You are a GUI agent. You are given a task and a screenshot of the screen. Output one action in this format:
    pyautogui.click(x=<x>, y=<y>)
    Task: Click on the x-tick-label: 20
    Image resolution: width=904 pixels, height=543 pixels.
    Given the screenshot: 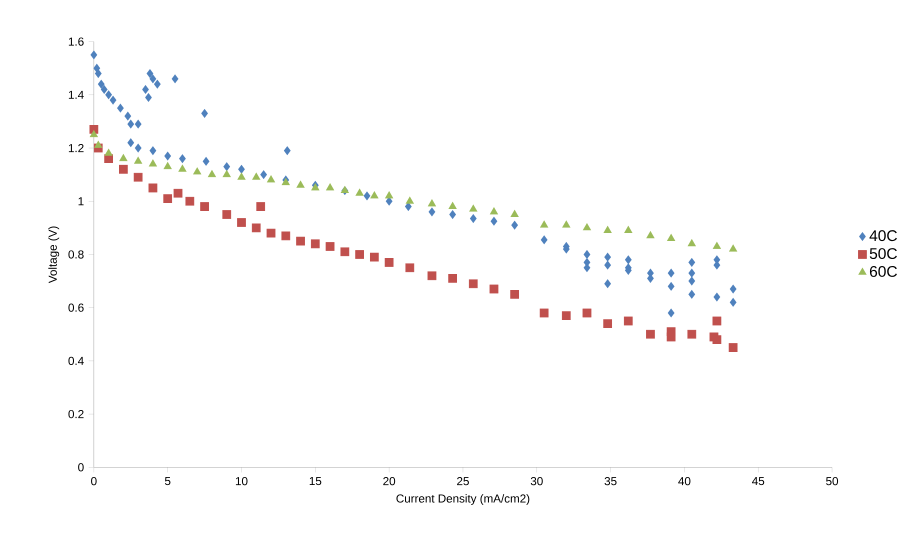 What is the action you would take?
    pyautogui.click(x=389, y=481)
    